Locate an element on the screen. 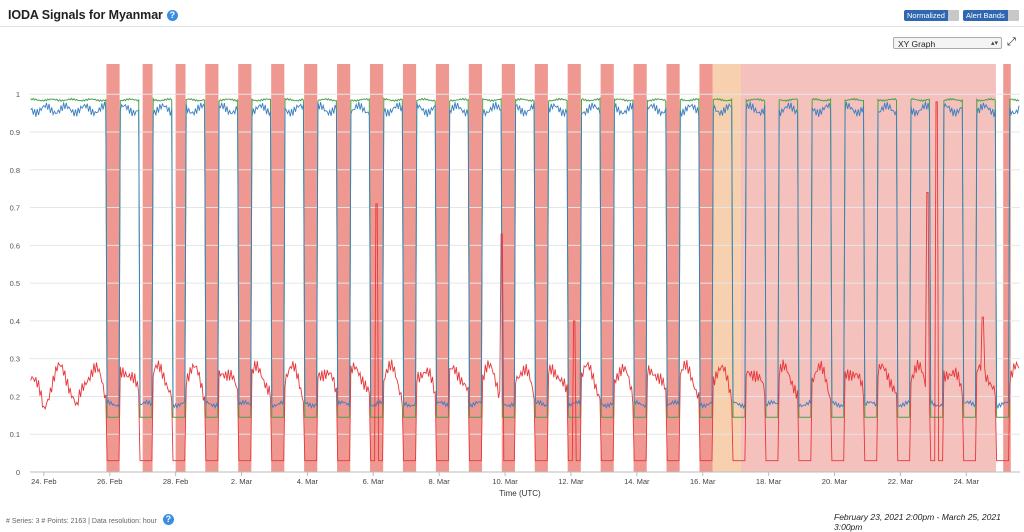 Image resolution: width=1024 pixels, height=532 pixels. points-count: # Points: 2163 is located at coordinates (64, 521).